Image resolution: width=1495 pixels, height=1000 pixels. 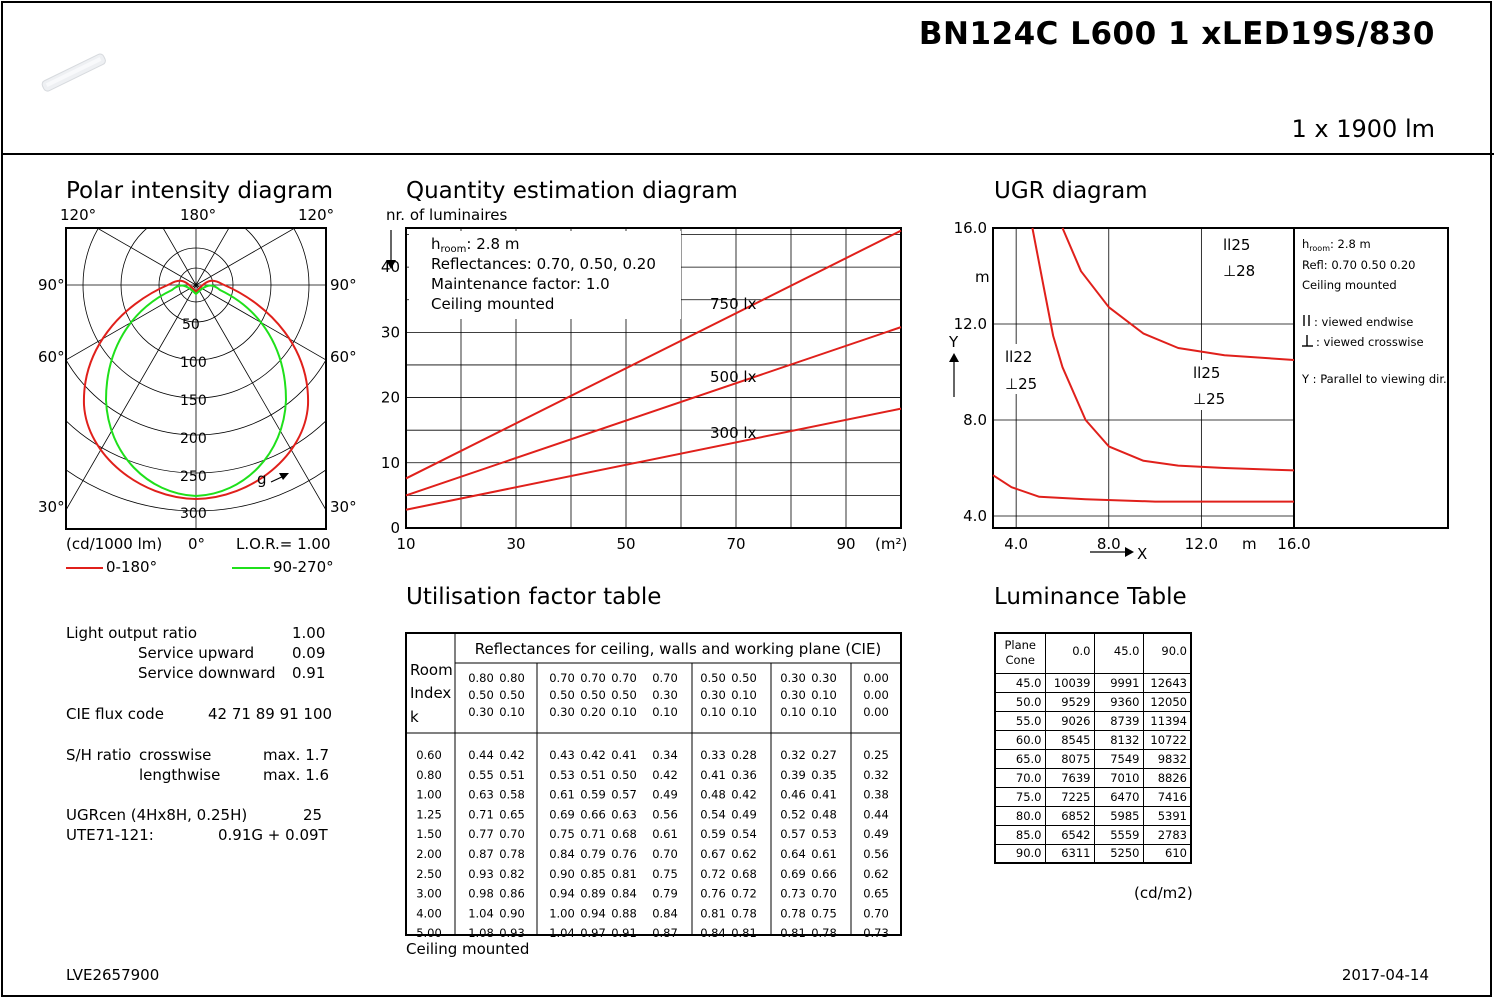 I want to click on ugr-frame, so click(x=1220, y=378).